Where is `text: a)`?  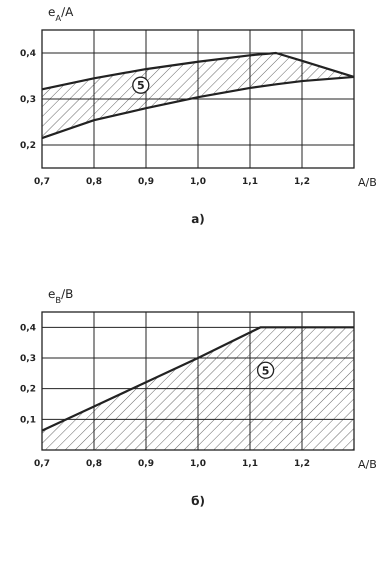
text: a) is located at coordinates (198, 219).